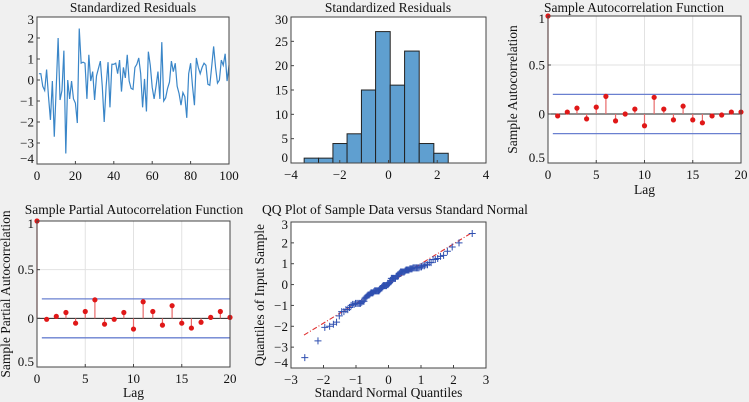 The height and width of the screenshot is (402, 749). I want to click on x-tick-label: 60, so click(152, 175).